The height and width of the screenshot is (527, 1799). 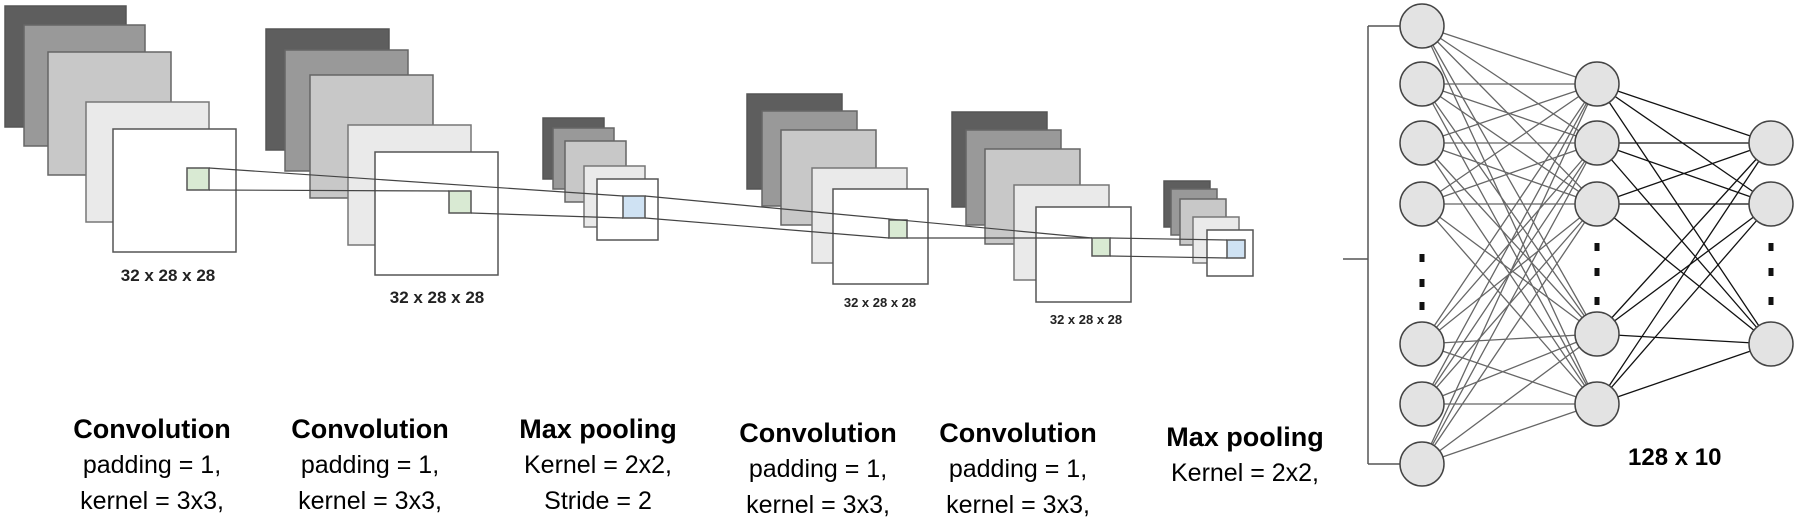 I want to click on layer-caption-conv-1: Convolution padding = 1, kernel = 3x3,, so click(x=152, y=465).